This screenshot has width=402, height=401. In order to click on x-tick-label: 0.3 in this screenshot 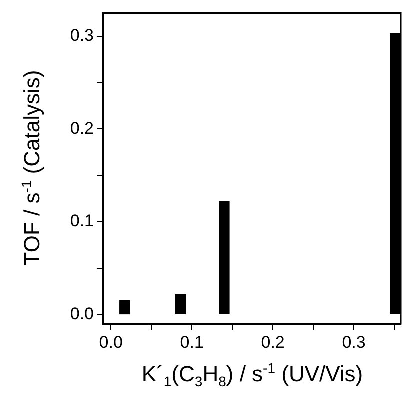, I will do `click(354, 342)`.